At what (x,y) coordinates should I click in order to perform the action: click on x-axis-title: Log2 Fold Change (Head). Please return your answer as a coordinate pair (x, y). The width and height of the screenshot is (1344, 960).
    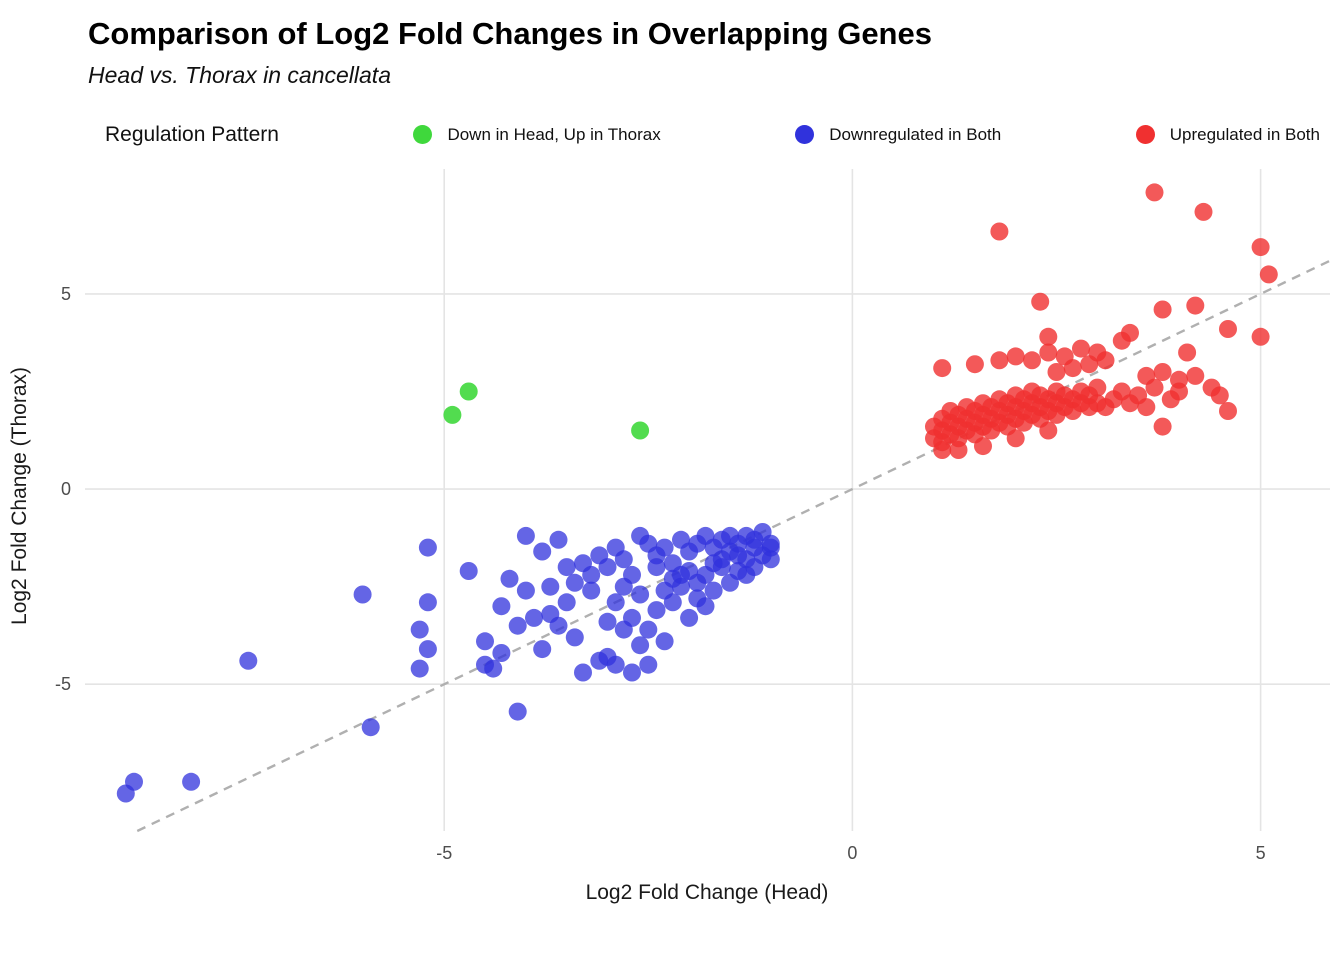
    Looking at the image, I should click on (707, 892).